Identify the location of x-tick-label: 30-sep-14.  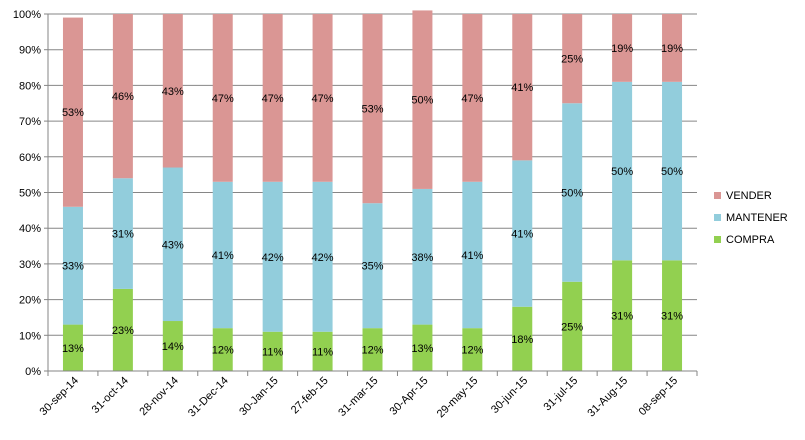
(60, 397).